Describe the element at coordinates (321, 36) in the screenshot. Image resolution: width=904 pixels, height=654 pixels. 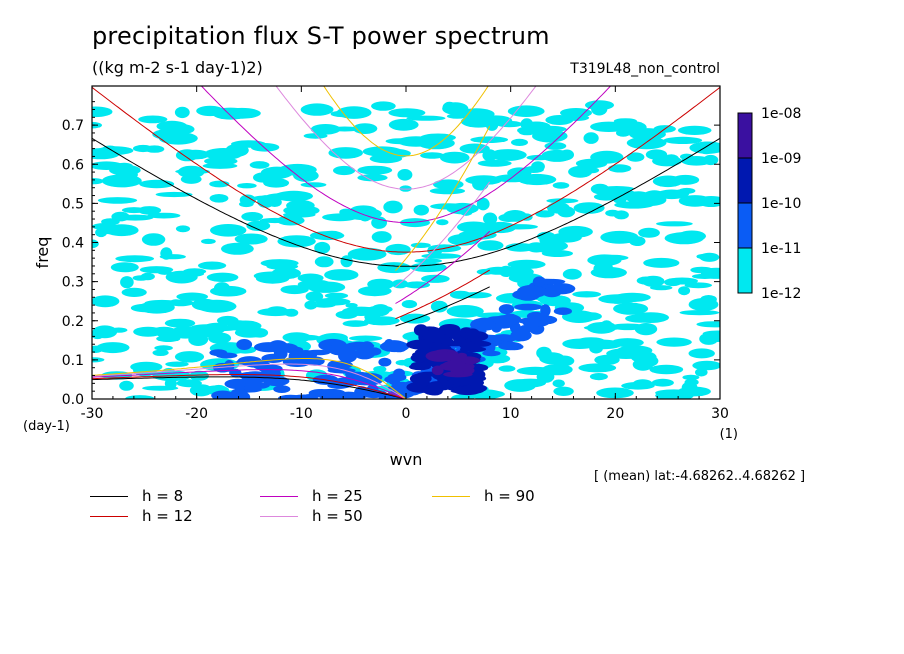
I see `chart-title: precipitation flux S-T power spectrum` at that location.